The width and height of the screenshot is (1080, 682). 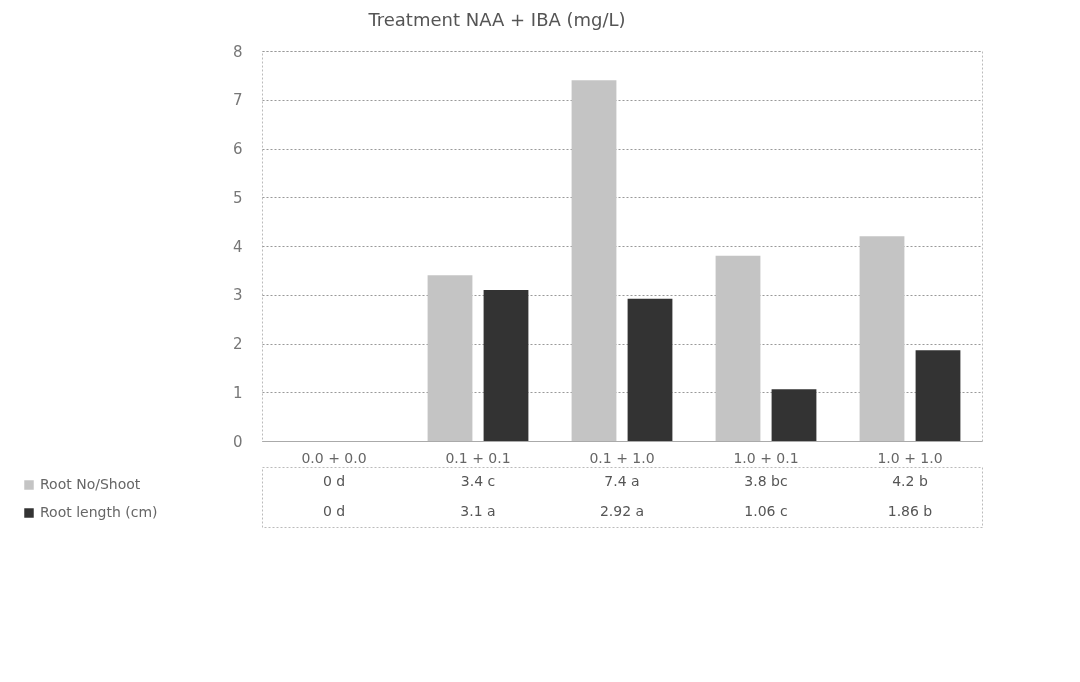 What do you see at coordinates (478, 511) in the screenshot?
I see `data-label: 3.1 a` at bounding box center [478, 511].